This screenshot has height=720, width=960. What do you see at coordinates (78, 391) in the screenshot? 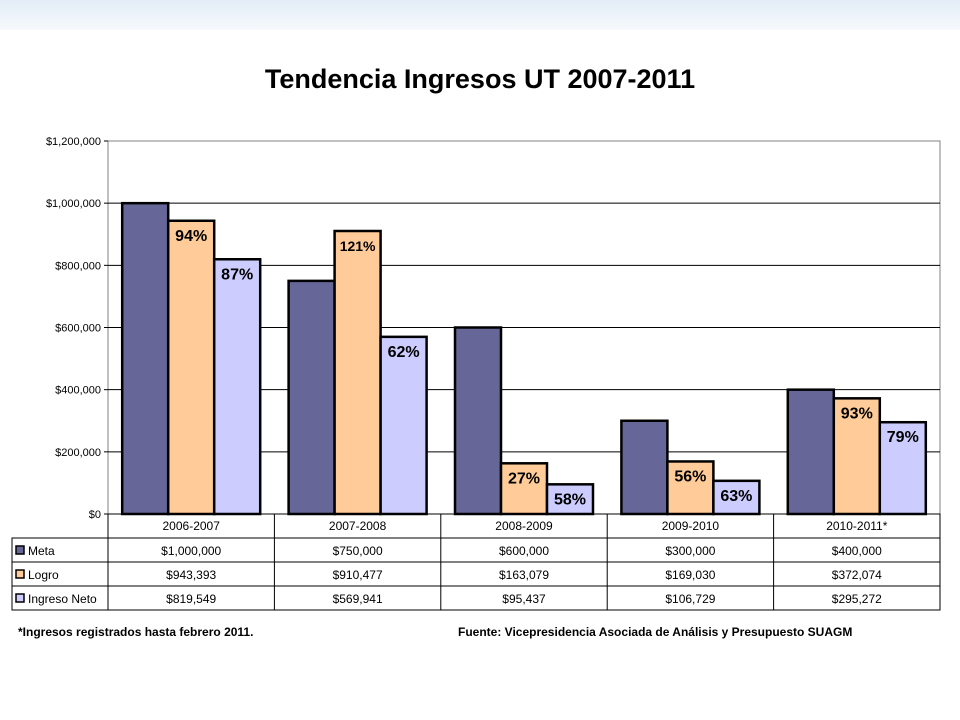
I see `y-tick-label: $400,000` at bounding box center [78, 391].